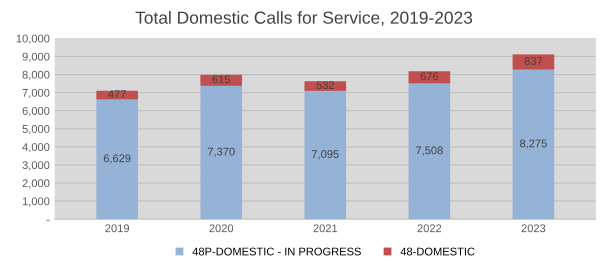  I want to click on data-label: 7,508, so click(429, 151).